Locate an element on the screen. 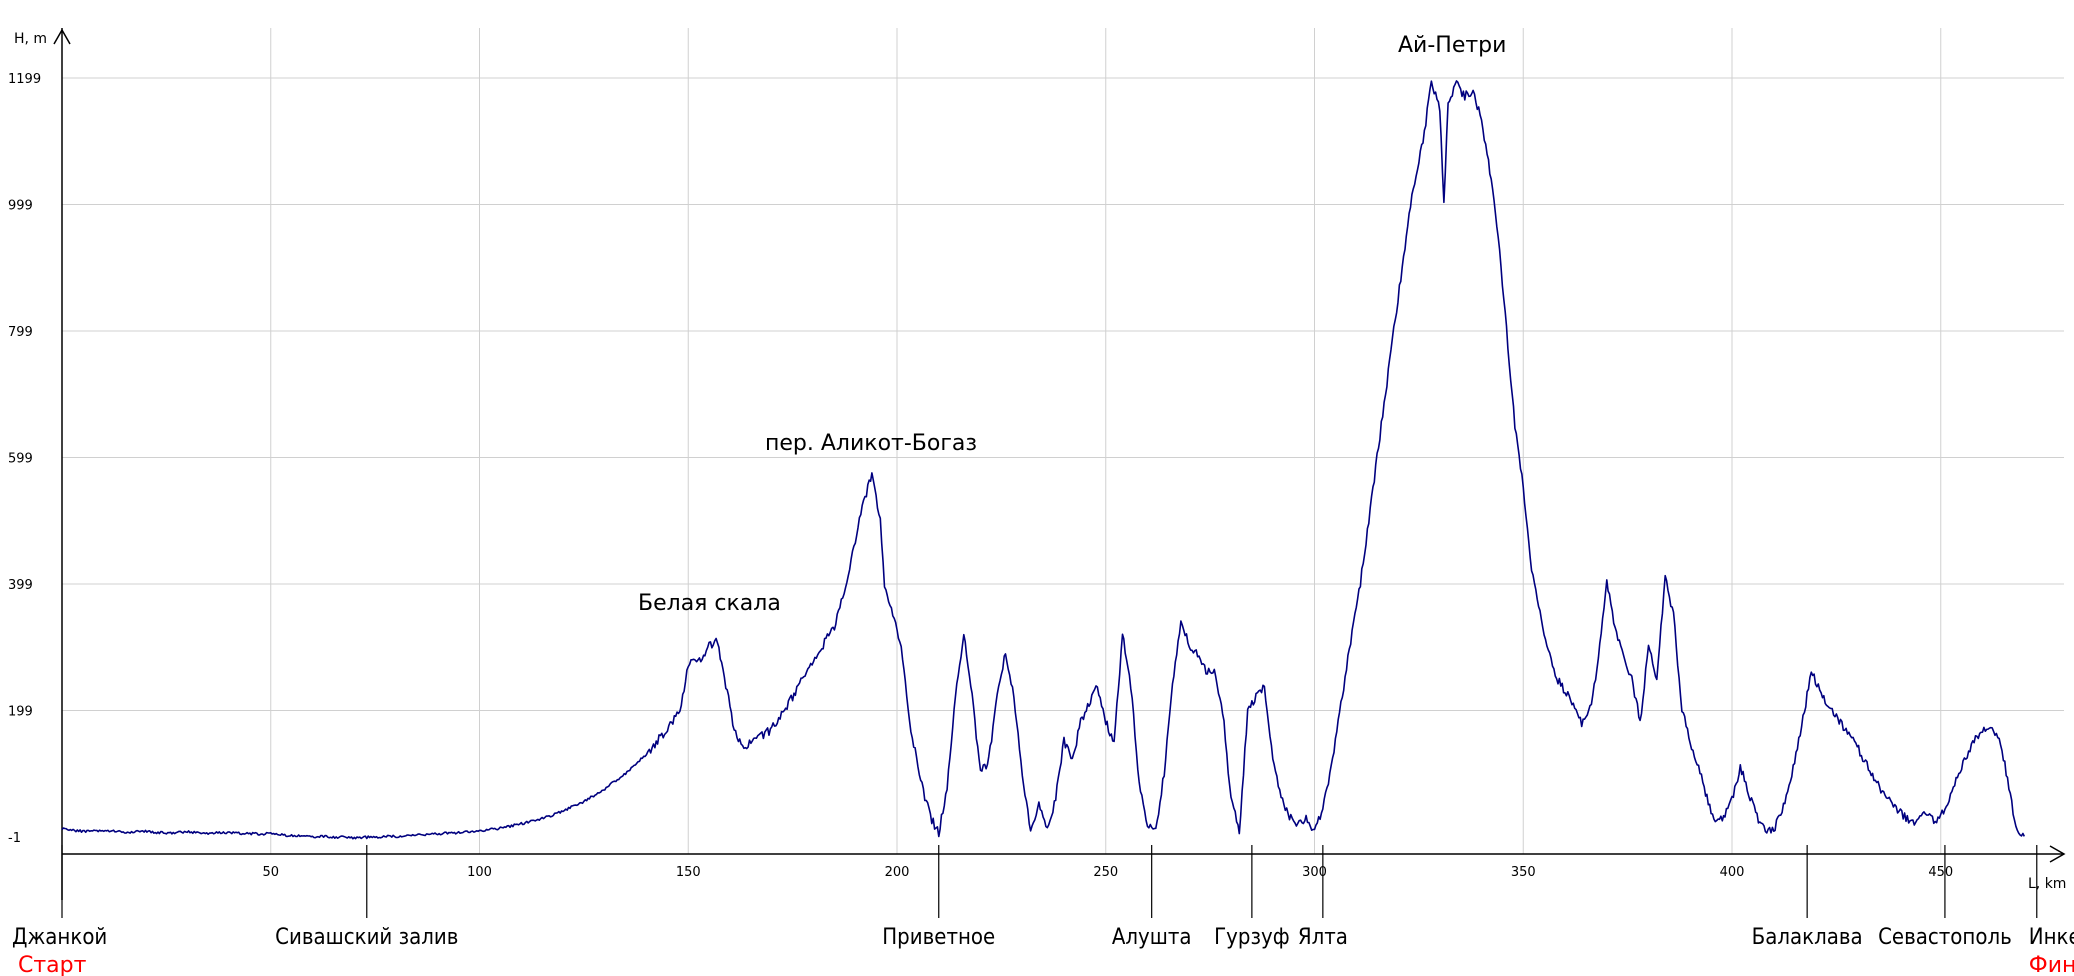  y-tick-label: 799 is located at coordinates (20, 332).